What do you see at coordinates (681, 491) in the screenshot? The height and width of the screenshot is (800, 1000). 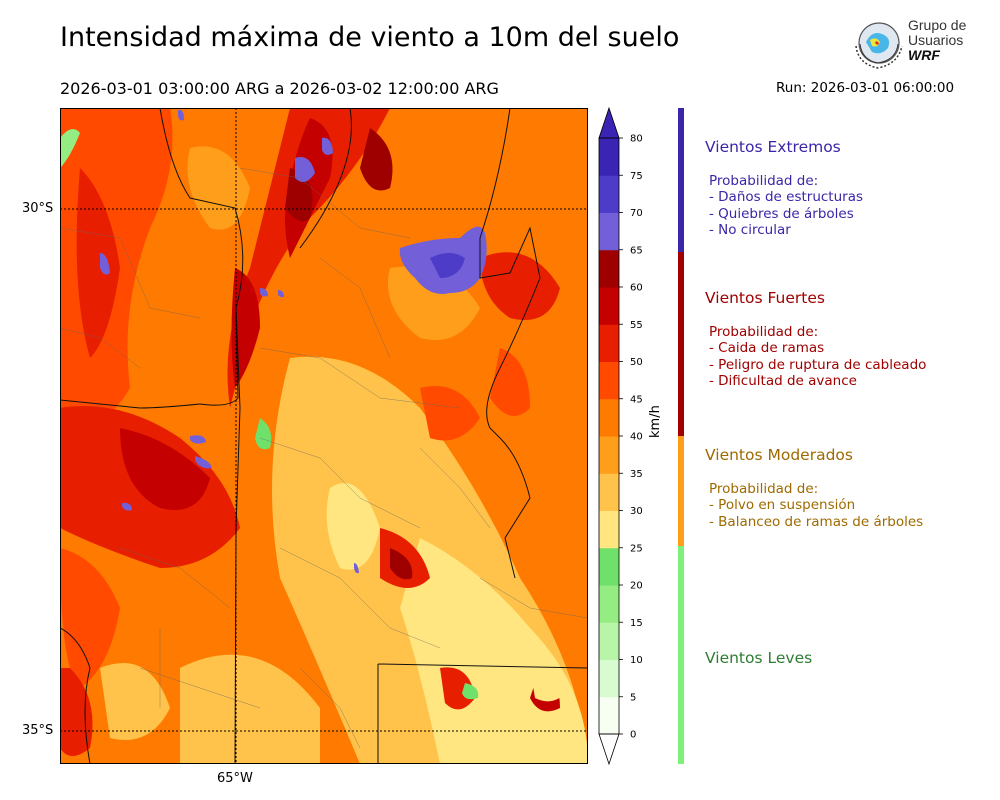 I see `category-bar-moderate` at bounding box center [681, 491].